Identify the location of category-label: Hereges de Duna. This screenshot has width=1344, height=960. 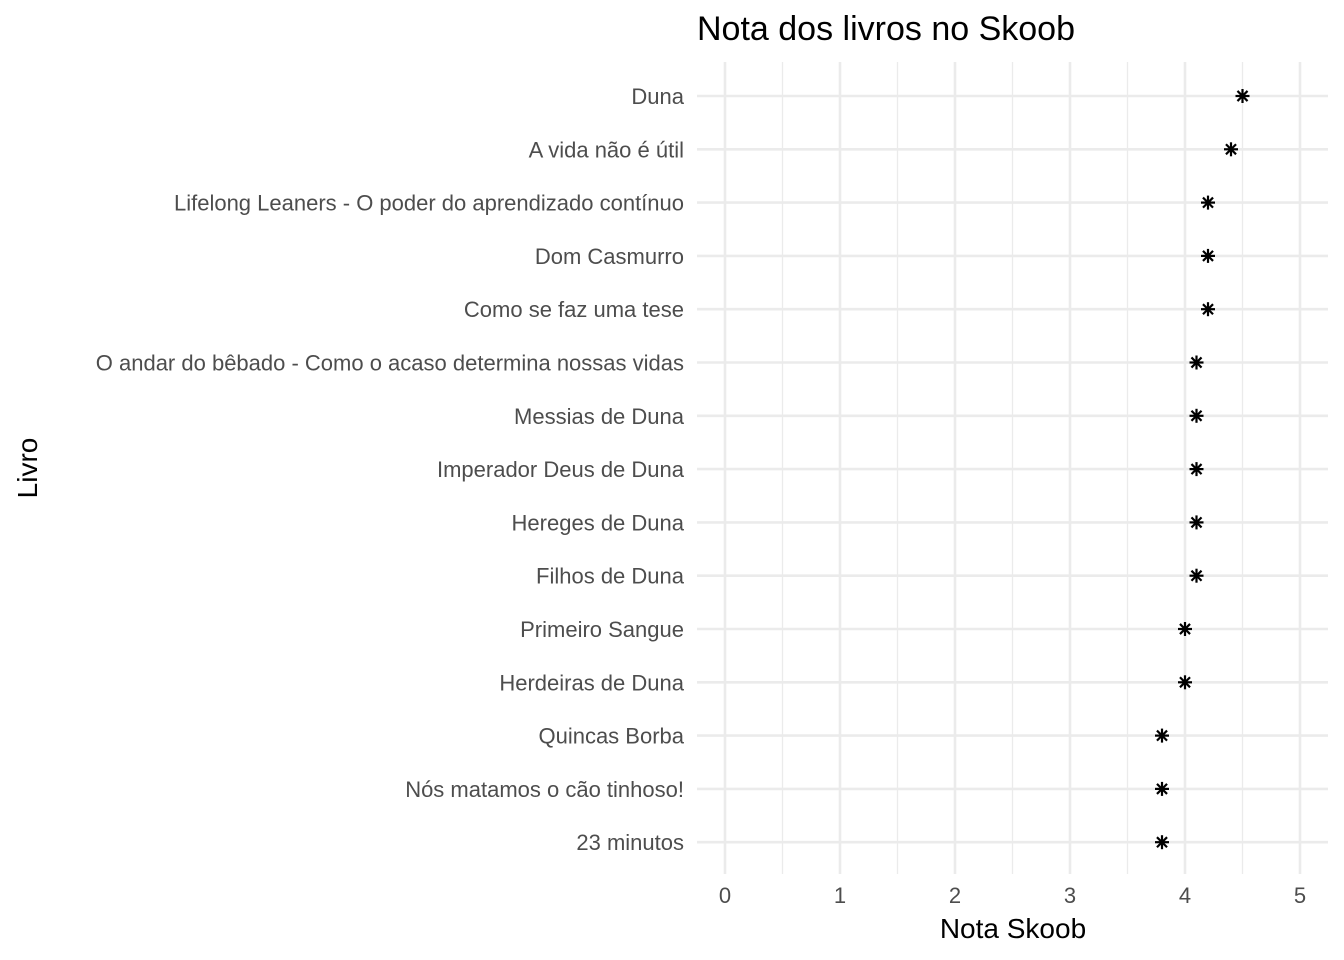
(598, 522).